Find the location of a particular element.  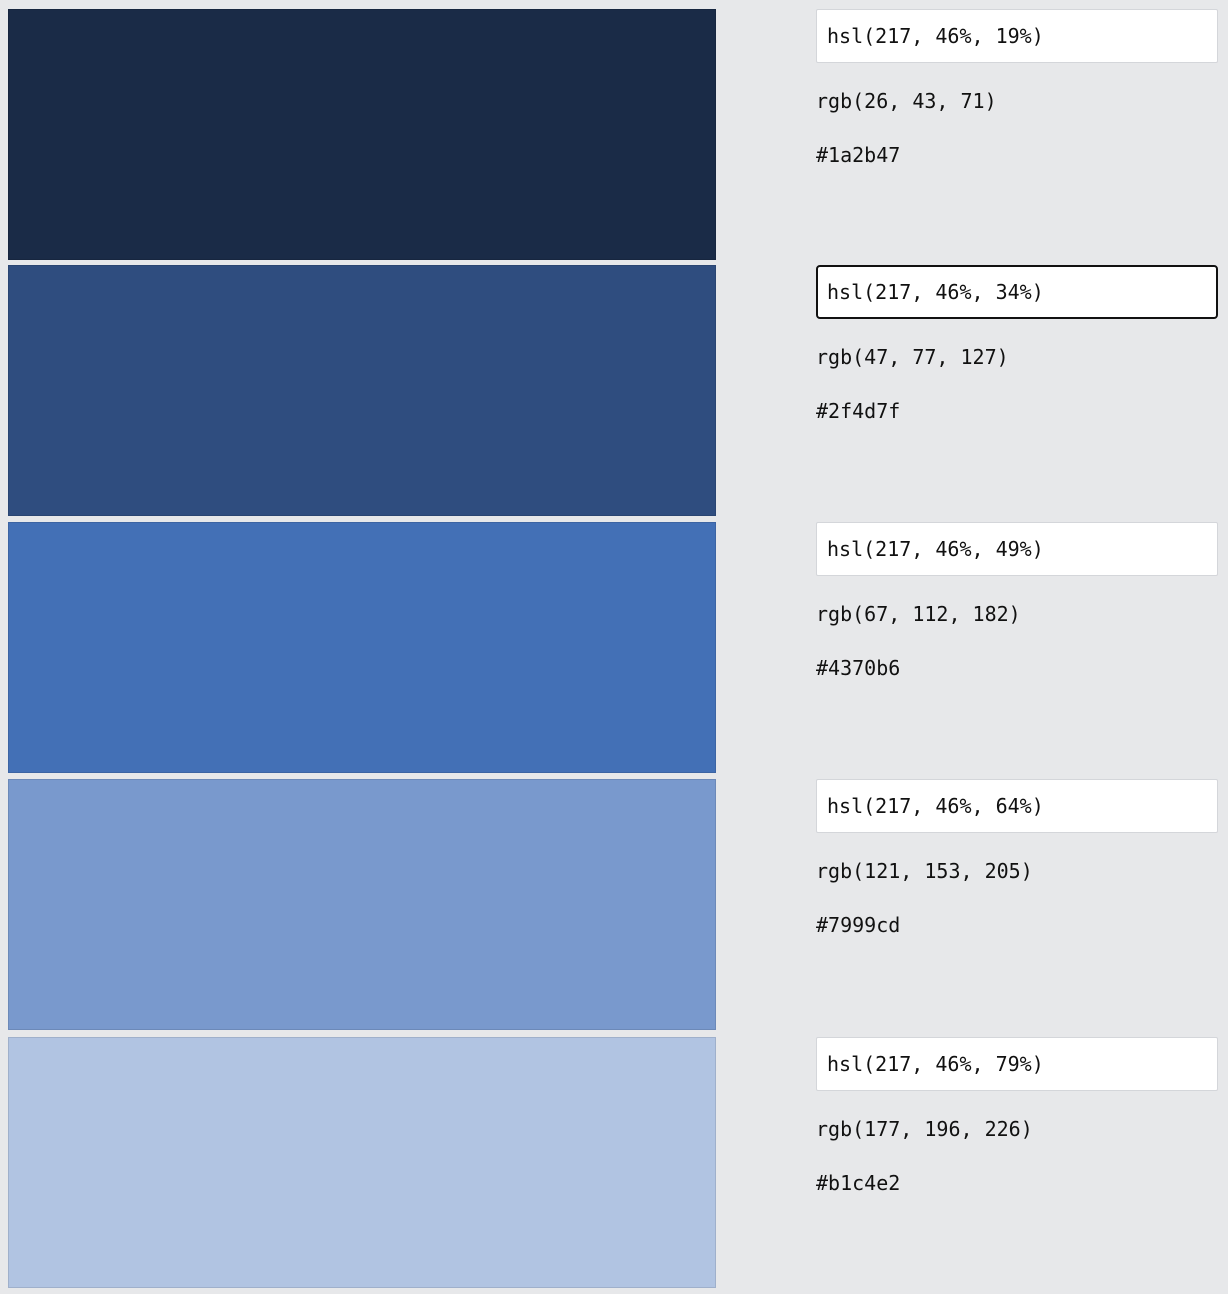

hex-value: #4370b6 is located at coordinates (858, 668).